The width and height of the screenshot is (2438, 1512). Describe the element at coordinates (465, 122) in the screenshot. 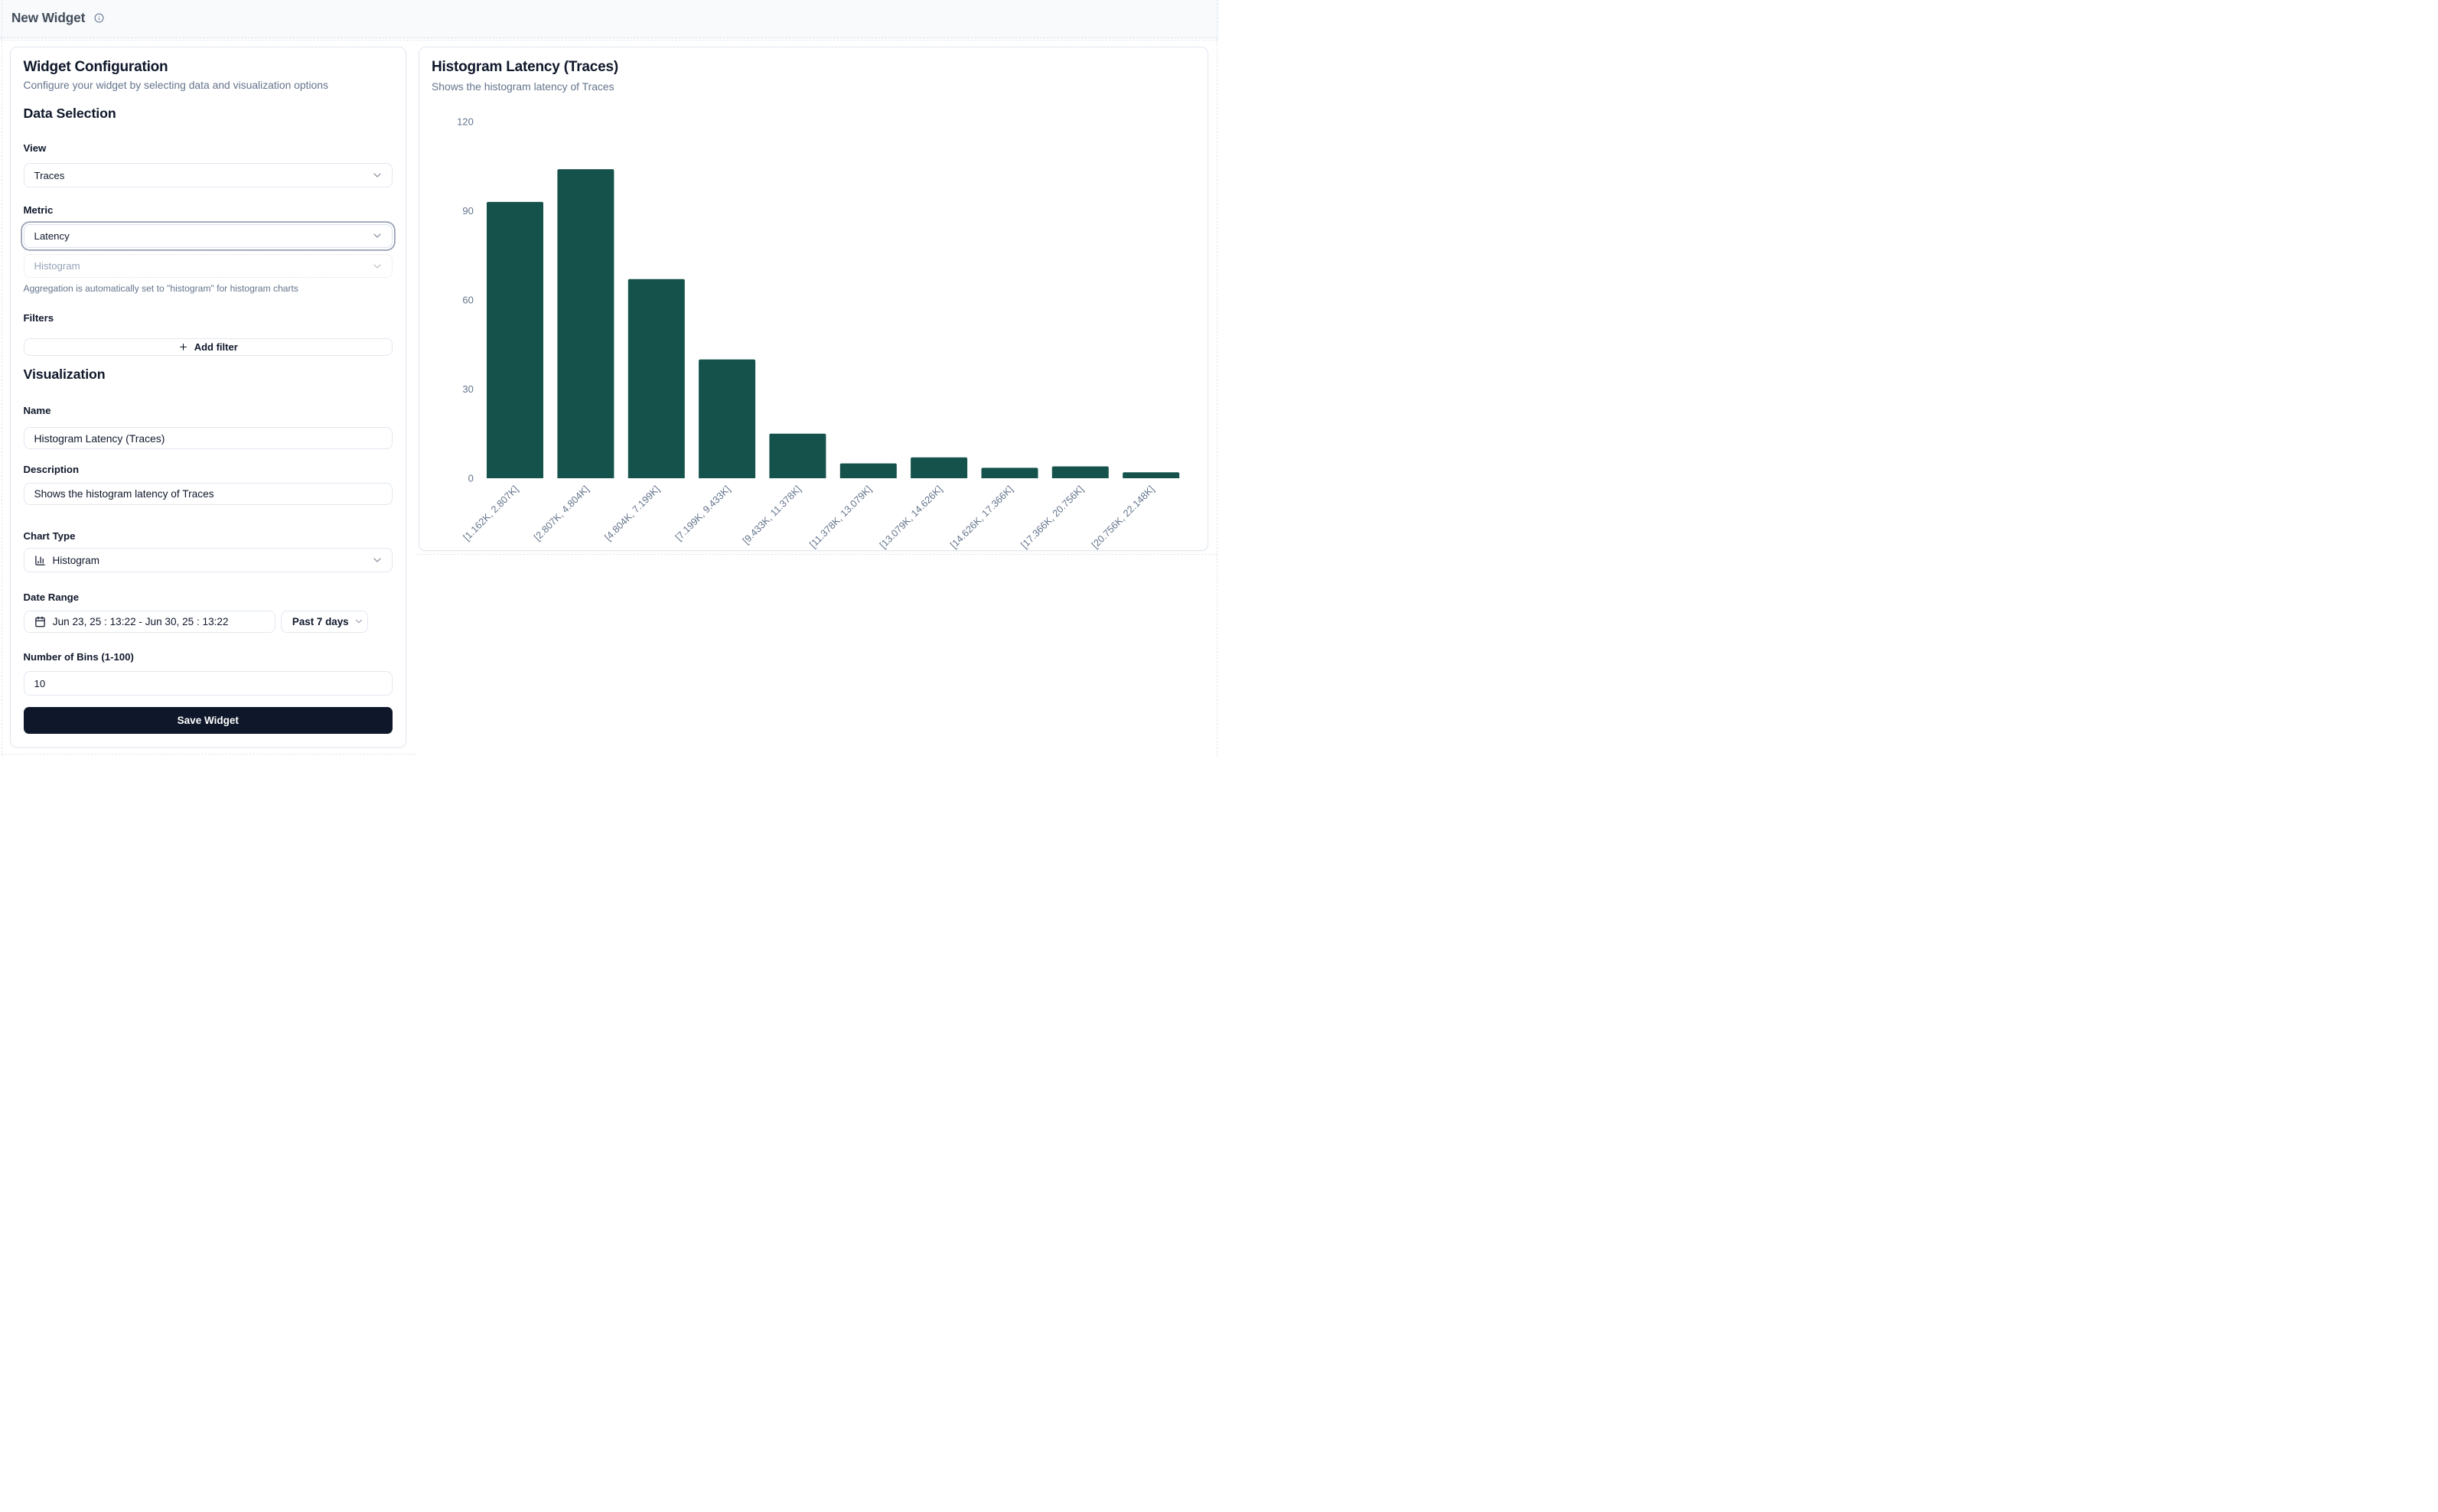

I see `svg-text: 120` at that location.